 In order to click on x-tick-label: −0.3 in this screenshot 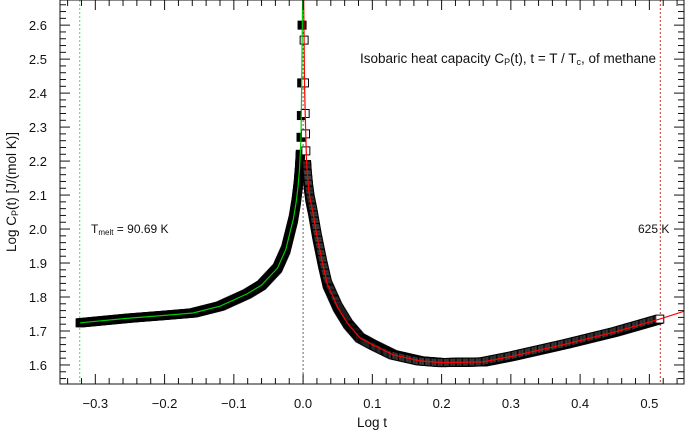, I will do `click(95, 403)`.